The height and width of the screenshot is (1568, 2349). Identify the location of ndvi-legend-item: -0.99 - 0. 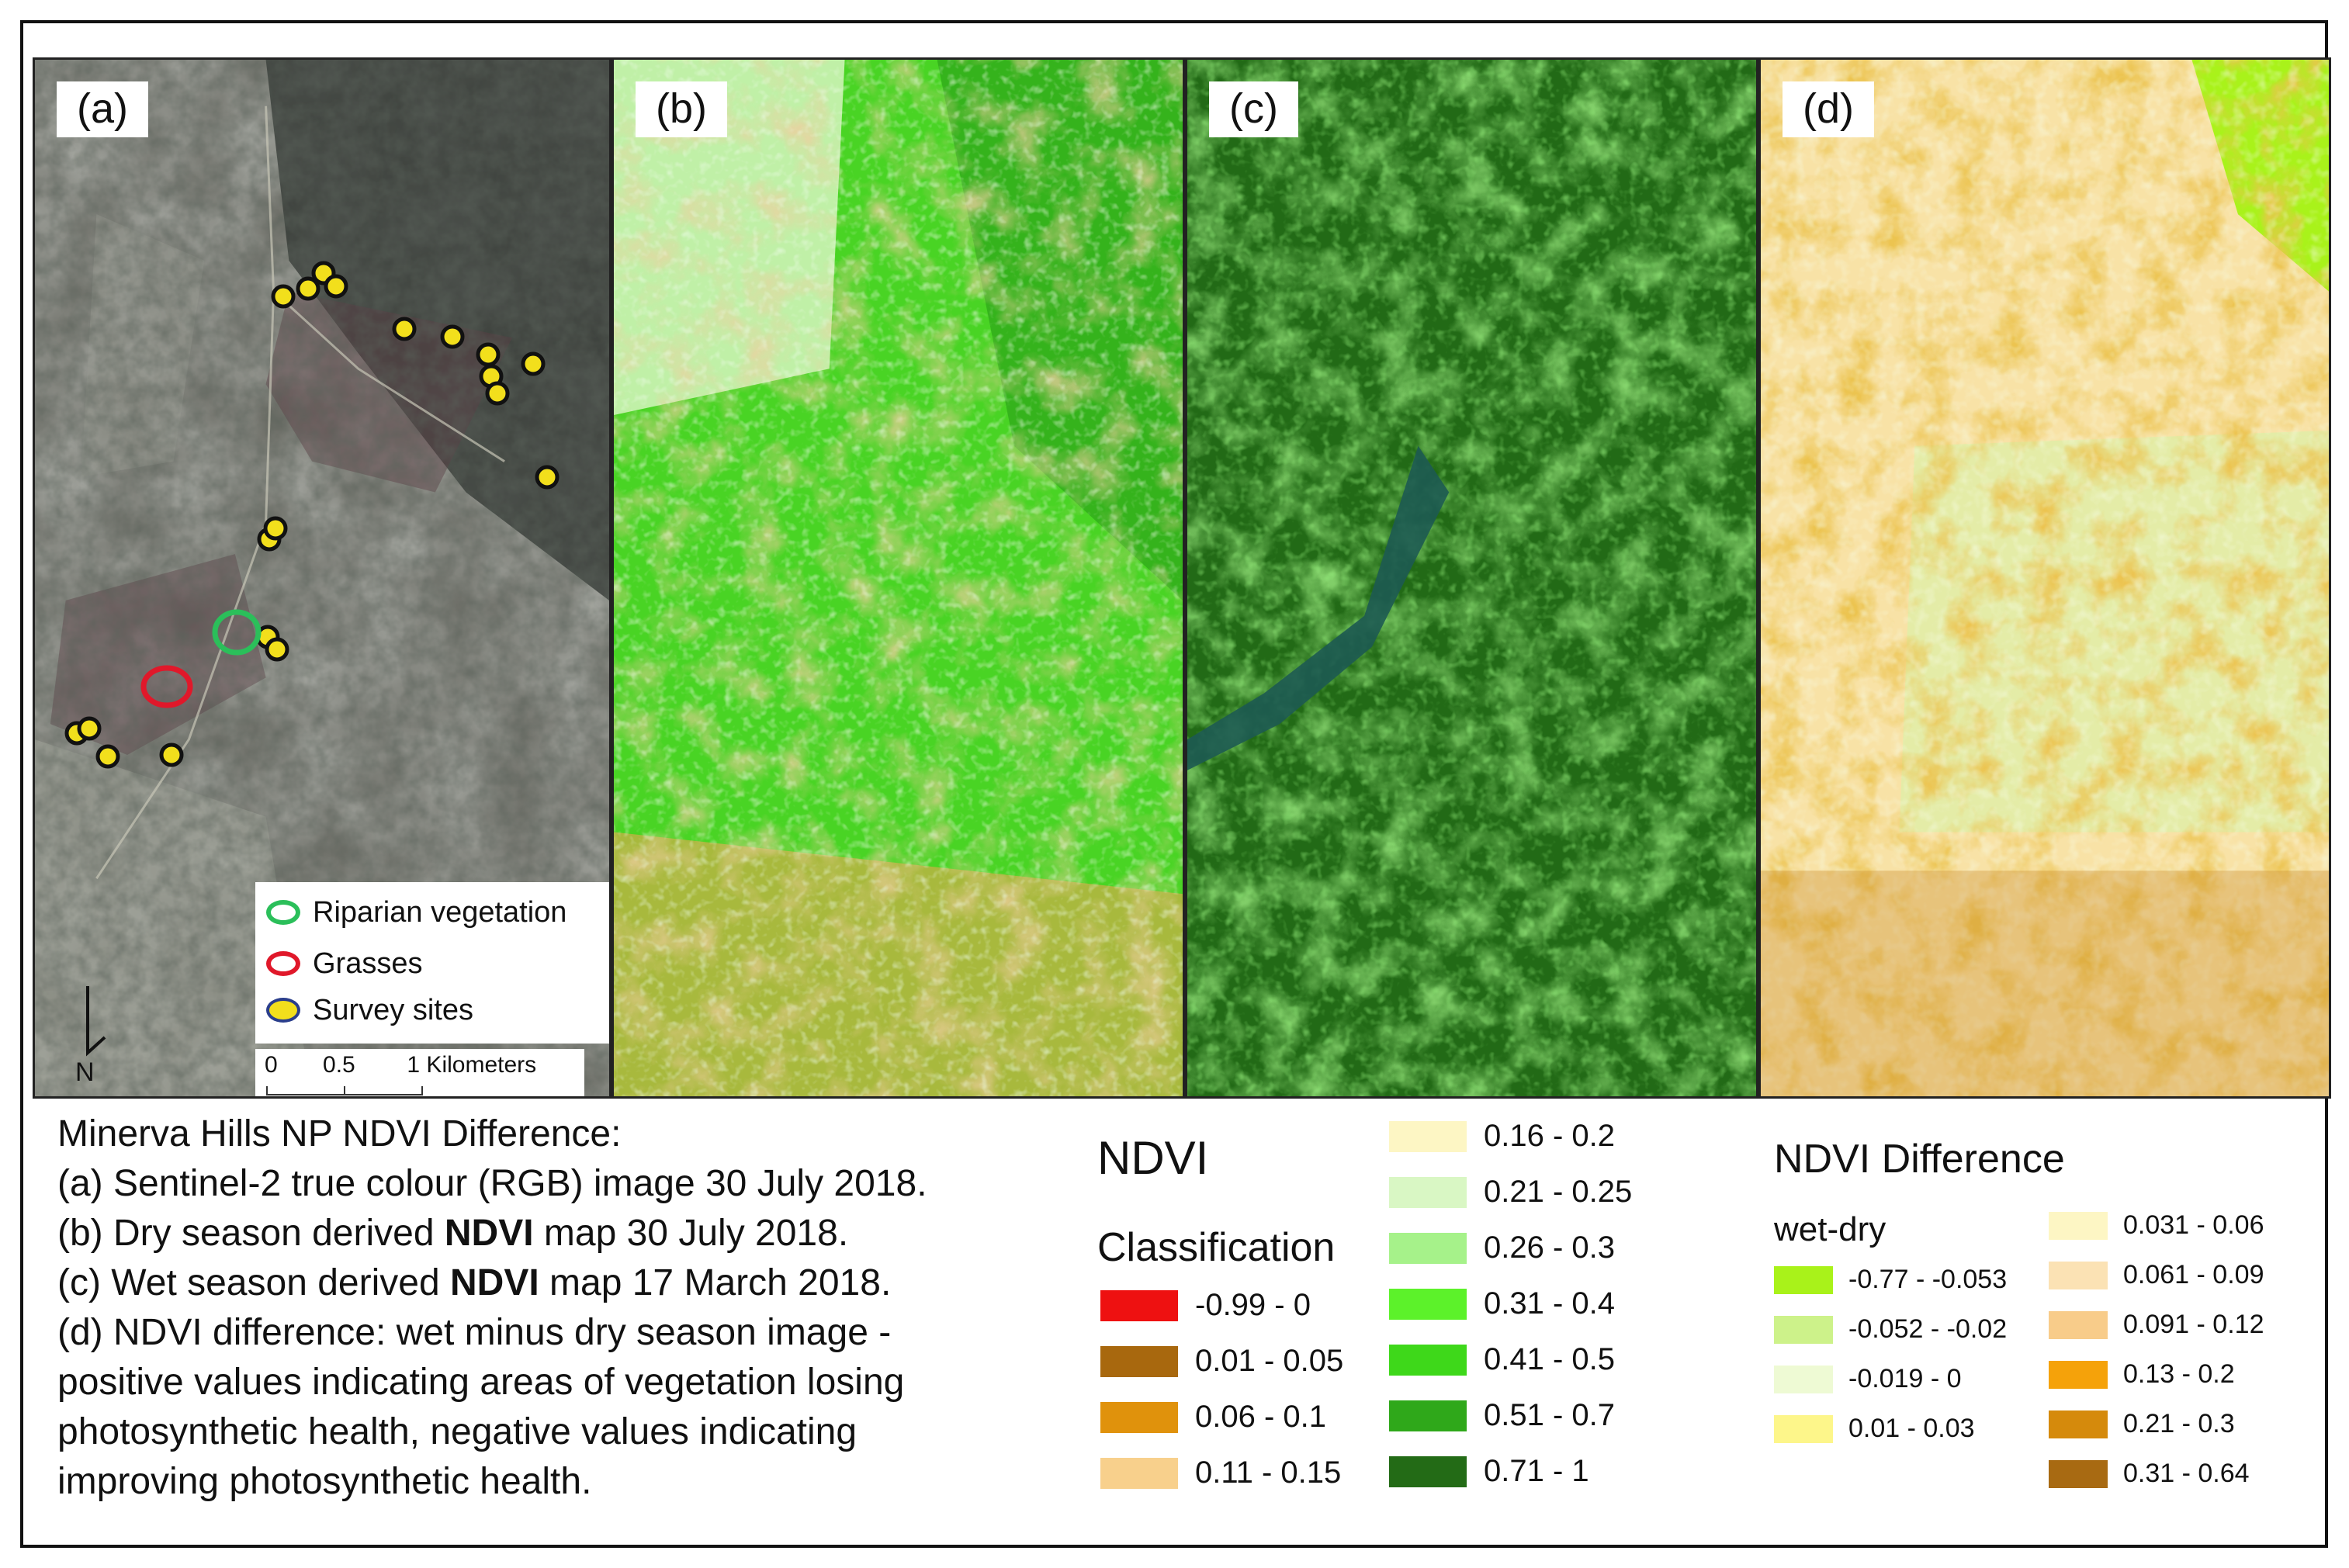
(1205, 1306).